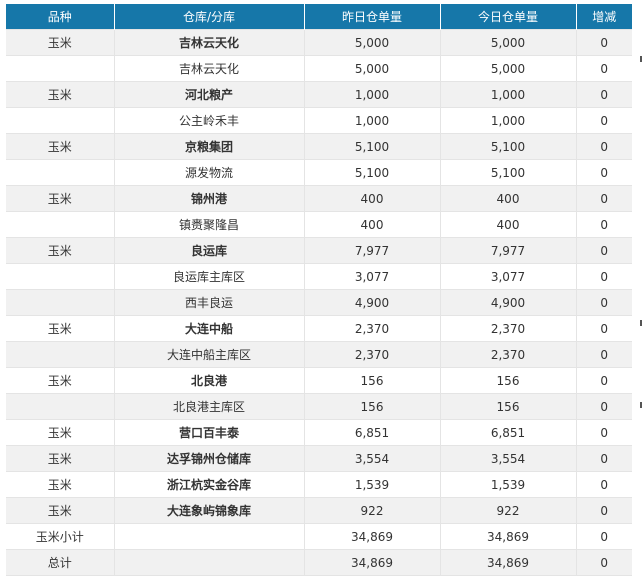 The height and width of the screenshot is (583, 642). Describe the element at coordinates (371, 276) in the screenshot. I see `cell-yesterday-volume: 3,077` at that location.